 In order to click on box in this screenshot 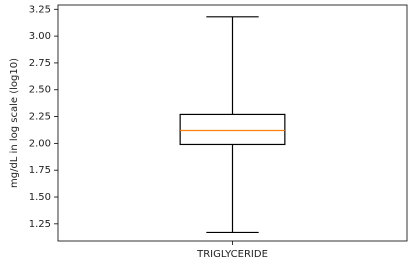, I will do `click(232, 129)`.